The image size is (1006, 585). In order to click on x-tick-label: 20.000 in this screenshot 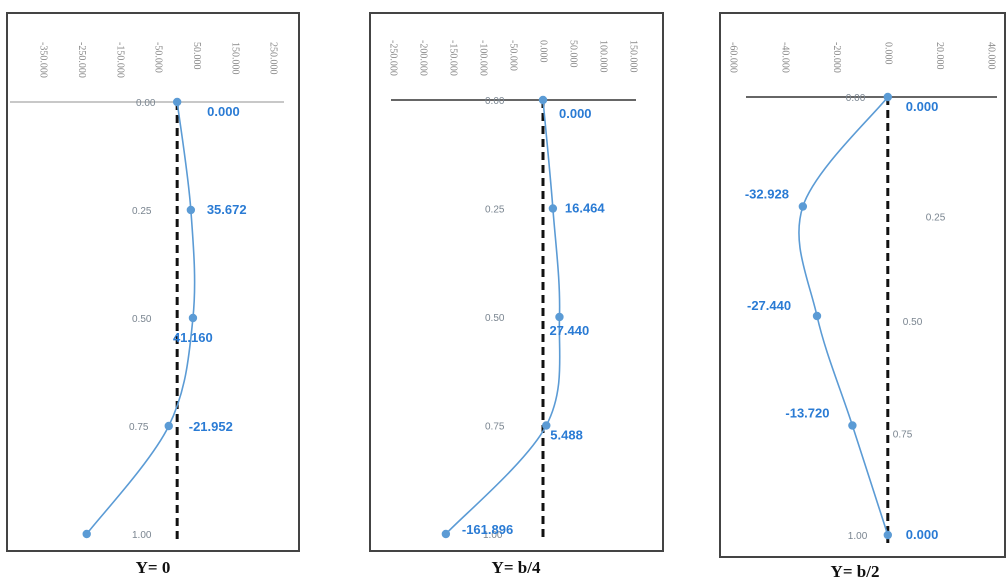, I will do `click(939, 56)`.